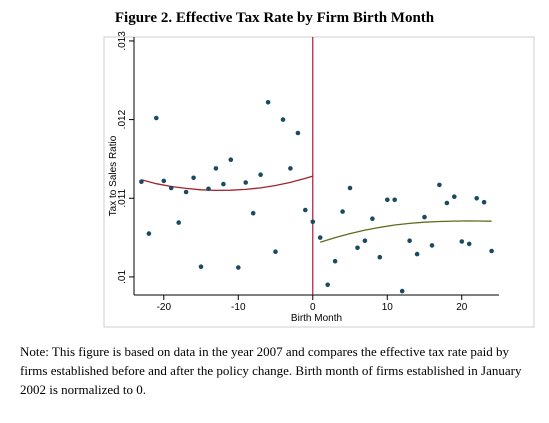 The width and height of the screenshot is (549, 423). Describe the element at coordinates (388, 307) in the screenshot. I see `x-tick-label: 10` at that location.